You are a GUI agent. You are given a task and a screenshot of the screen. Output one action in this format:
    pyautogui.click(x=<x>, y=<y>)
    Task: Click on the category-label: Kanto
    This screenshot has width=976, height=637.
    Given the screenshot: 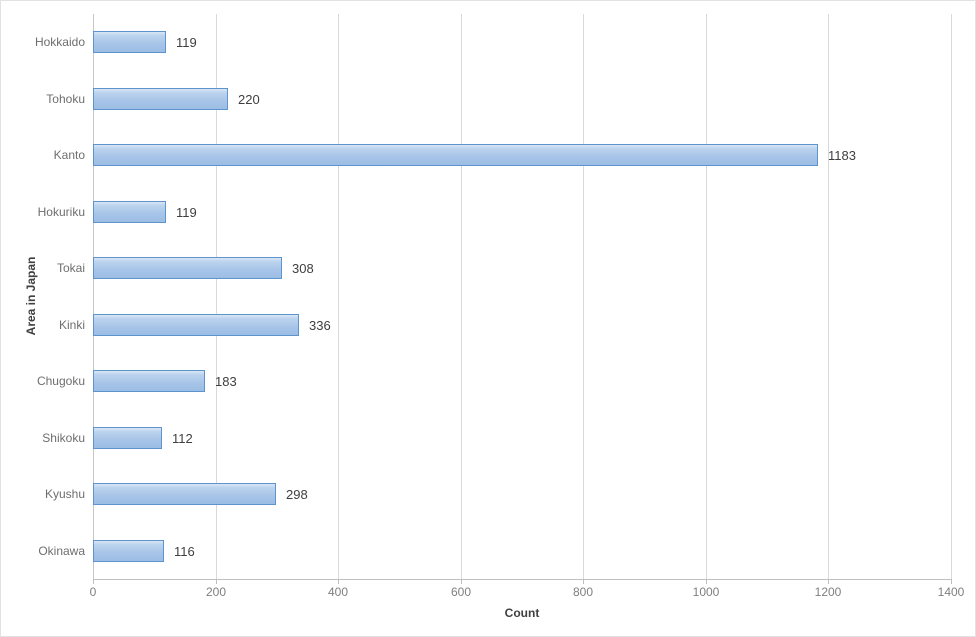 What is the action you would take?
    pyautogui.click(x=69, y=155)
    